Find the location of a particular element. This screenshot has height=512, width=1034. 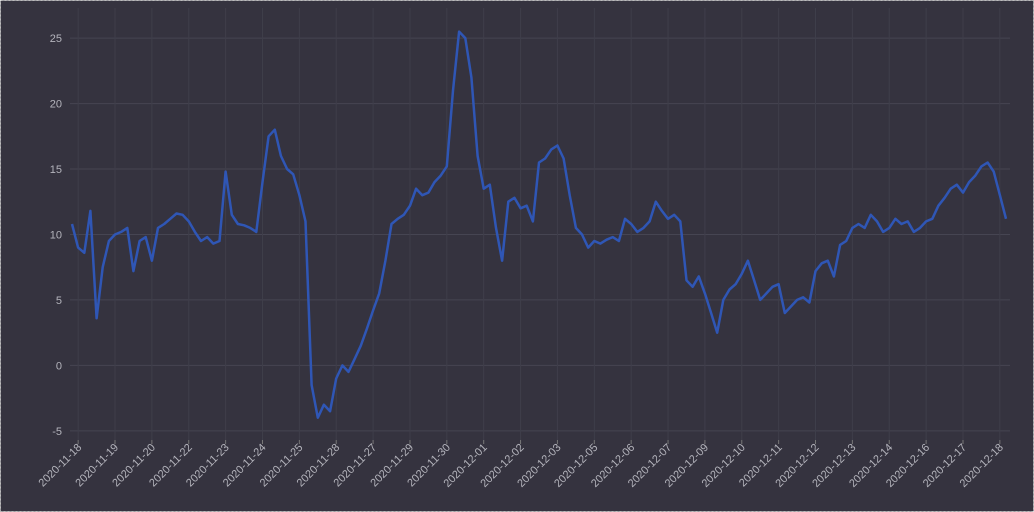

y-tick-label: 5 is located at coordinates (59, 301).